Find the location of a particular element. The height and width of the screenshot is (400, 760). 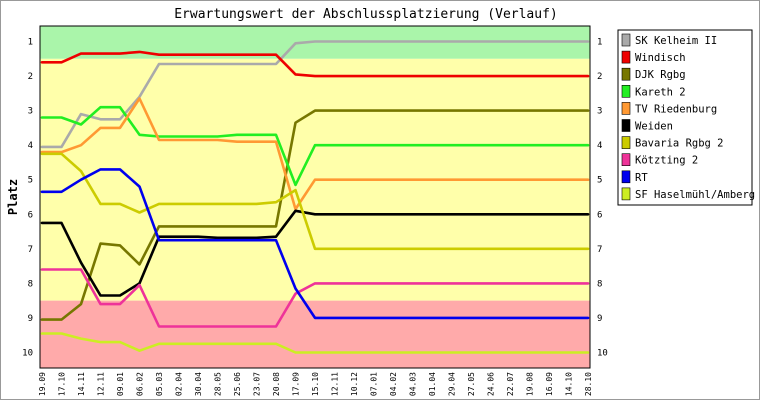

x-tick-19: 04.03 is located at coordinates (413, 384).